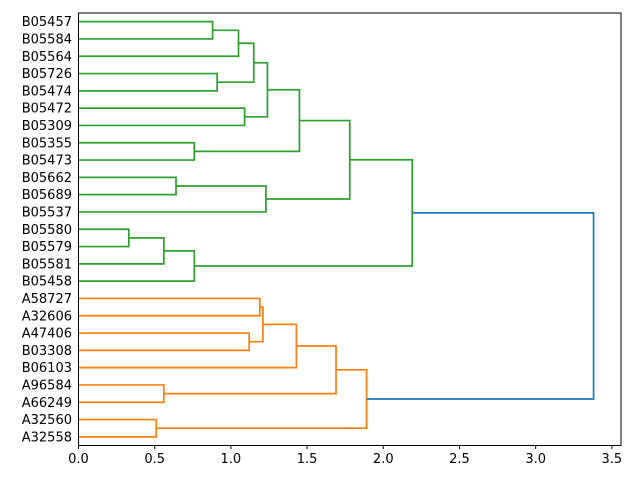 The width and height of the screenshot is (640, 480). What do you see at coordinates (47, 385) in the screenshot?
I see `leaf-label-A96584: A96584` at bounding box center [47, 385].